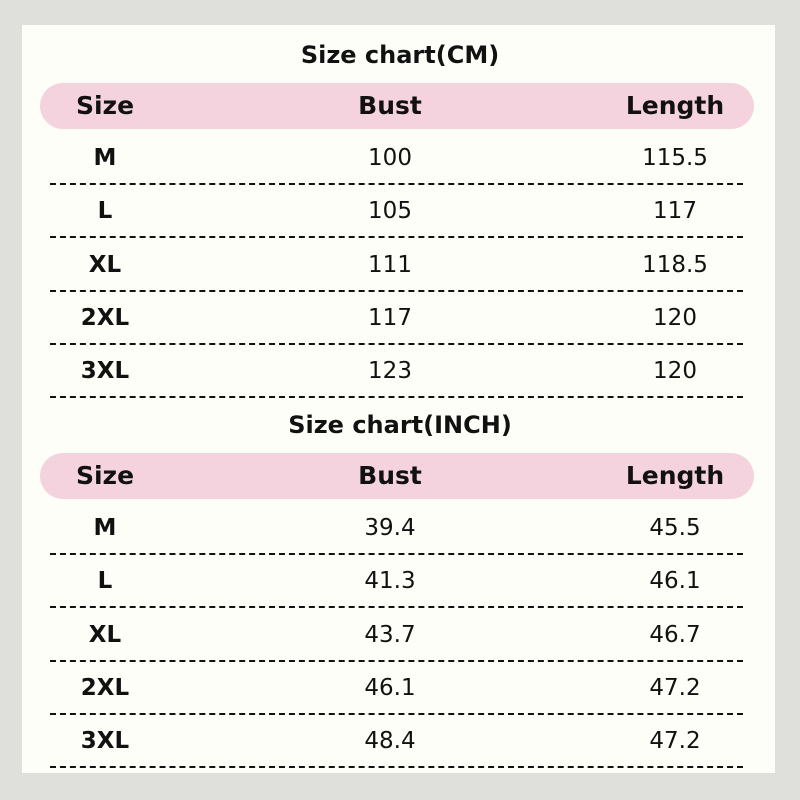  What do you see at coordinates (390, 211) in the screenshot?
I see `table-cell: 105` at bounding box center [390, 211].